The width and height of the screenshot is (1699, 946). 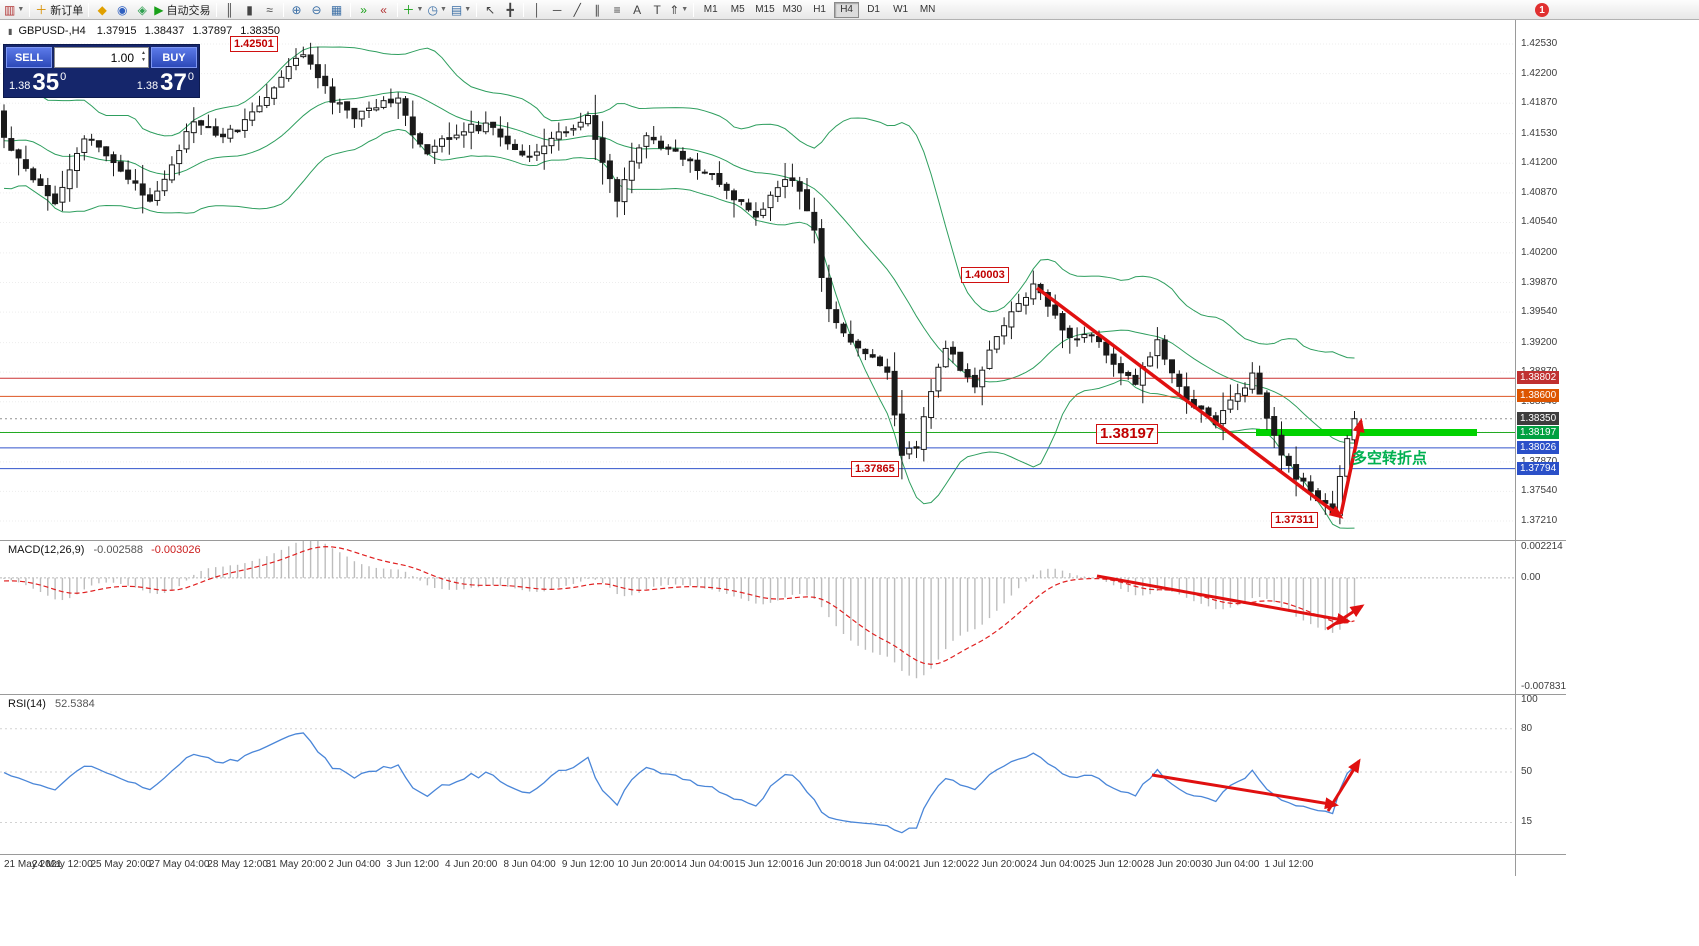 What do you see at coordinates (617, 9) in the screenshot?
I see `fibonacci-icon: ≡` at bounding box center [617, 9].